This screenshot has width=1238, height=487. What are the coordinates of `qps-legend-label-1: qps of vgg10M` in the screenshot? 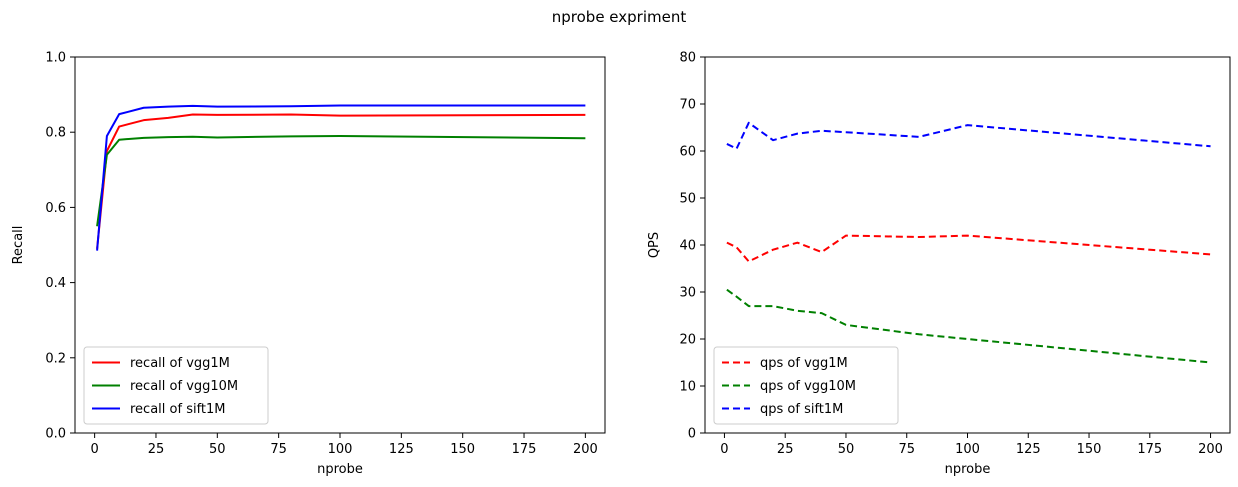 It's located at (808, 386).